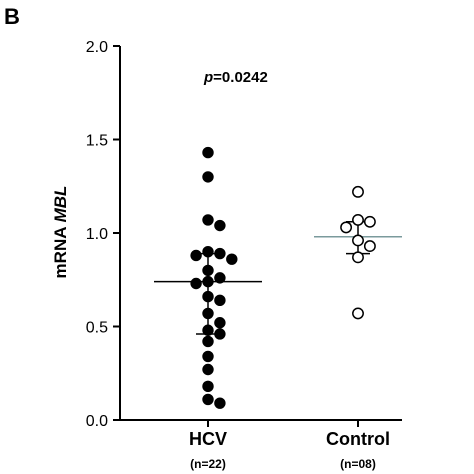  Describe the element at coordinates (358, 439) in the screenshot. I see `x-category-label: Control` at that location.